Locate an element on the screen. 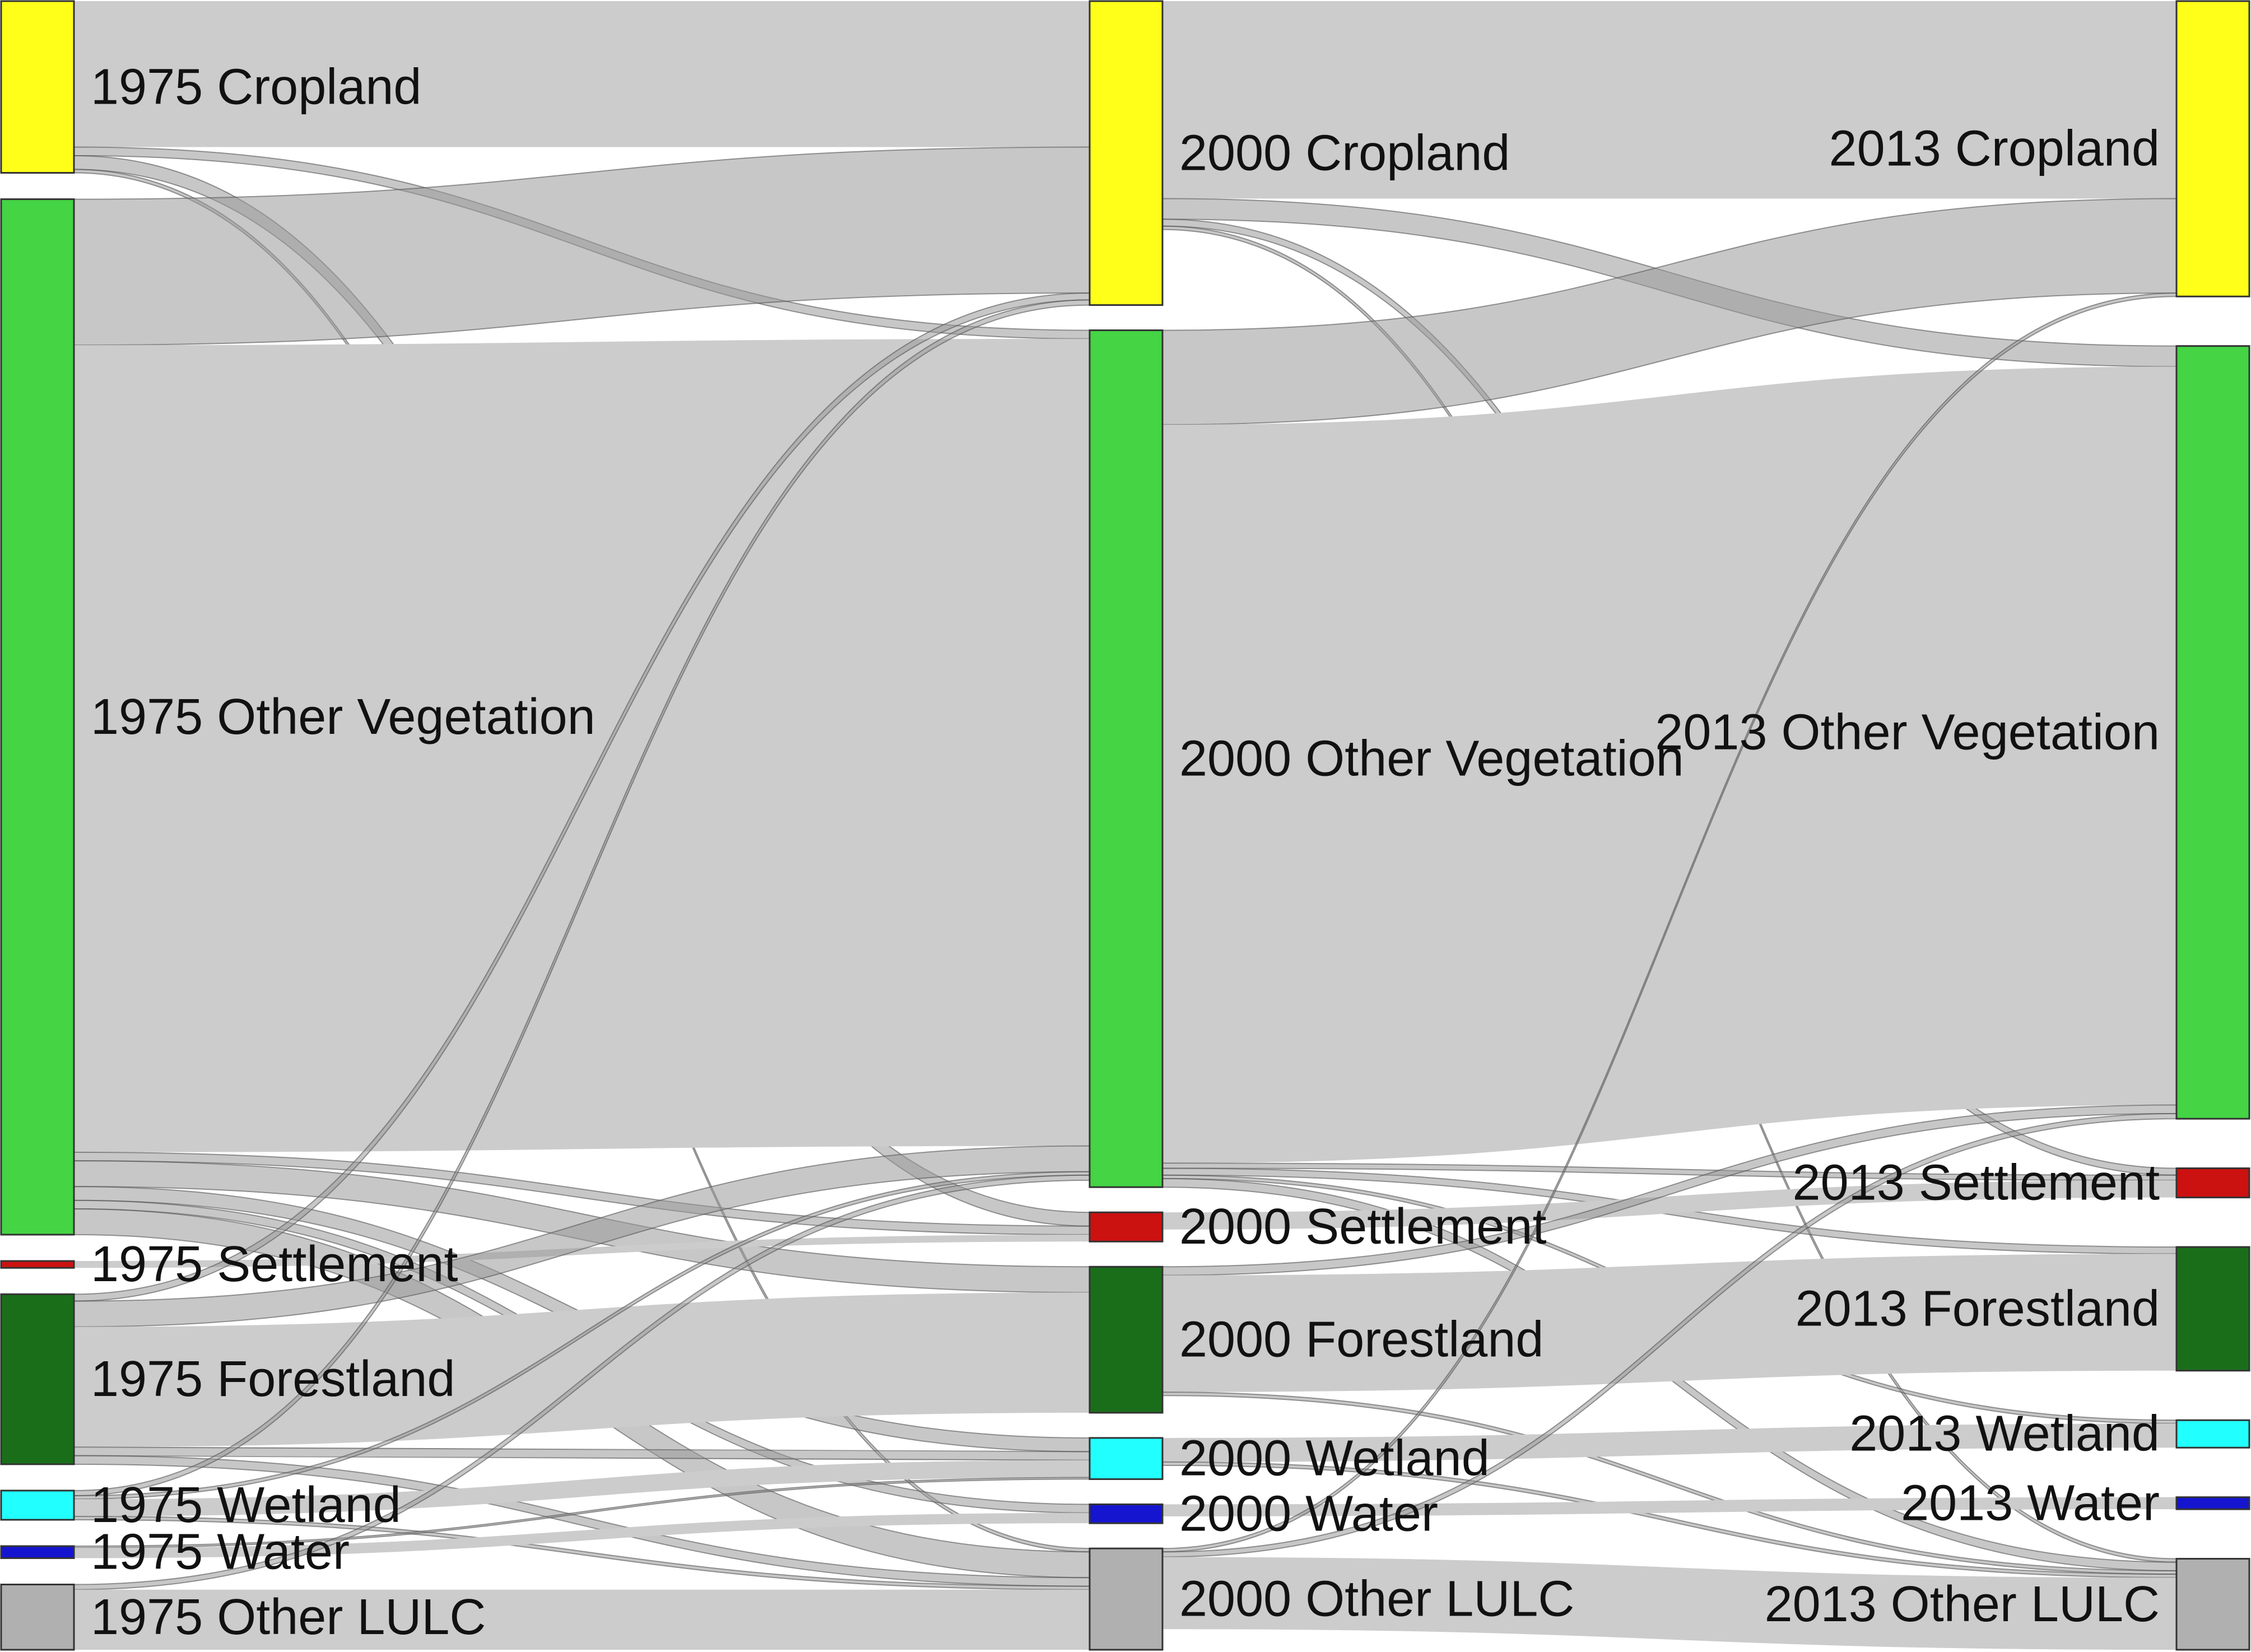  node-label-v13: 2013 Other Vegetation is located at coordinates (1907, 732).